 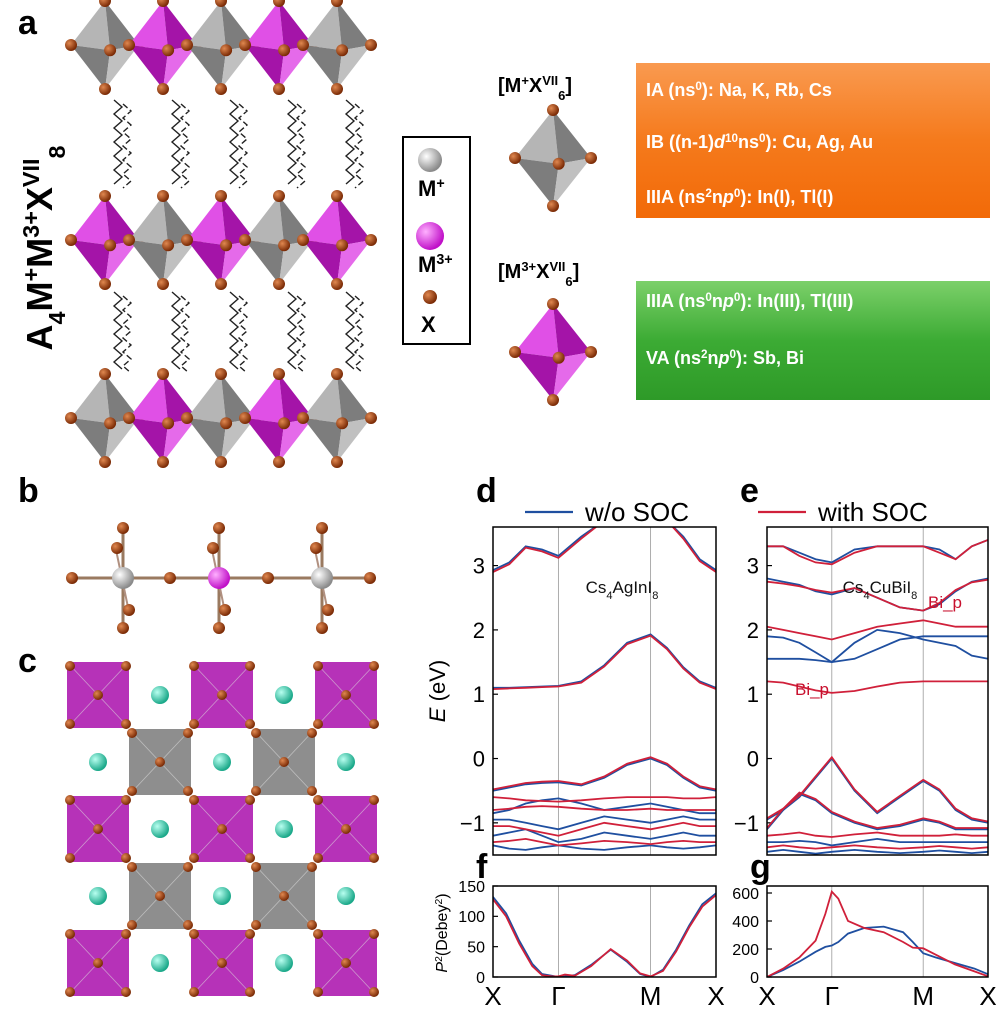 What do you see at coordinates (945, 602) in the screenshot?
I see `text-run: Bi_p` at bounding box center [945, 602].